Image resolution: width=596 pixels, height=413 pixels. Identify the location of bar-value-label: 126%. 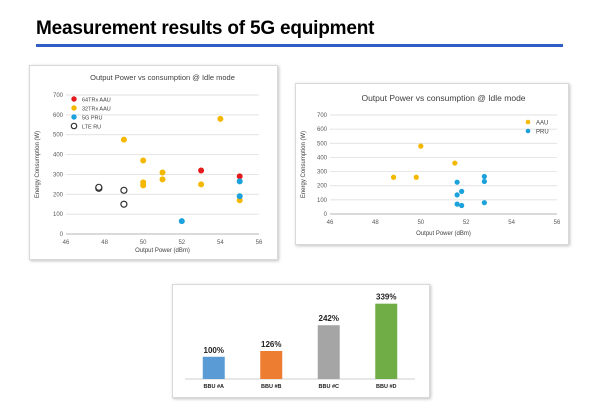
(271, 344).